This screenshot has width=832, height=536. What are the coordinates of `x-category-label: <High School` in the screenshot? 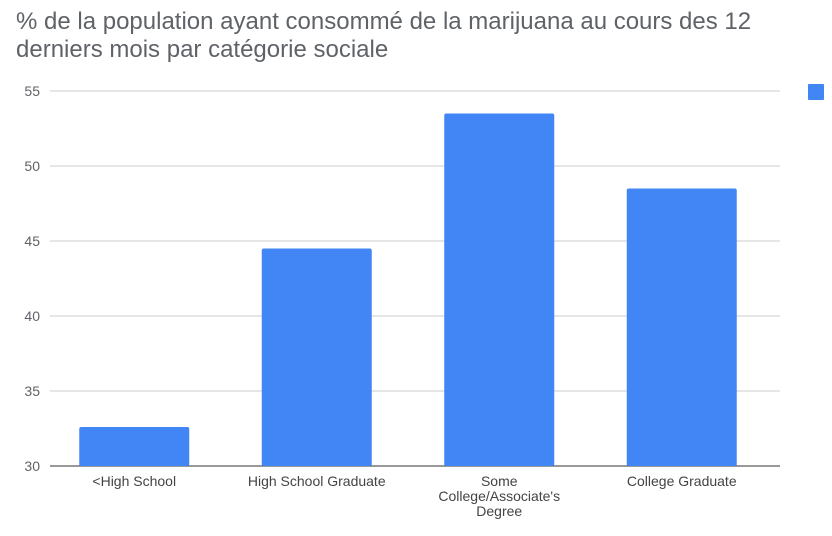 It's located at (134, 481).